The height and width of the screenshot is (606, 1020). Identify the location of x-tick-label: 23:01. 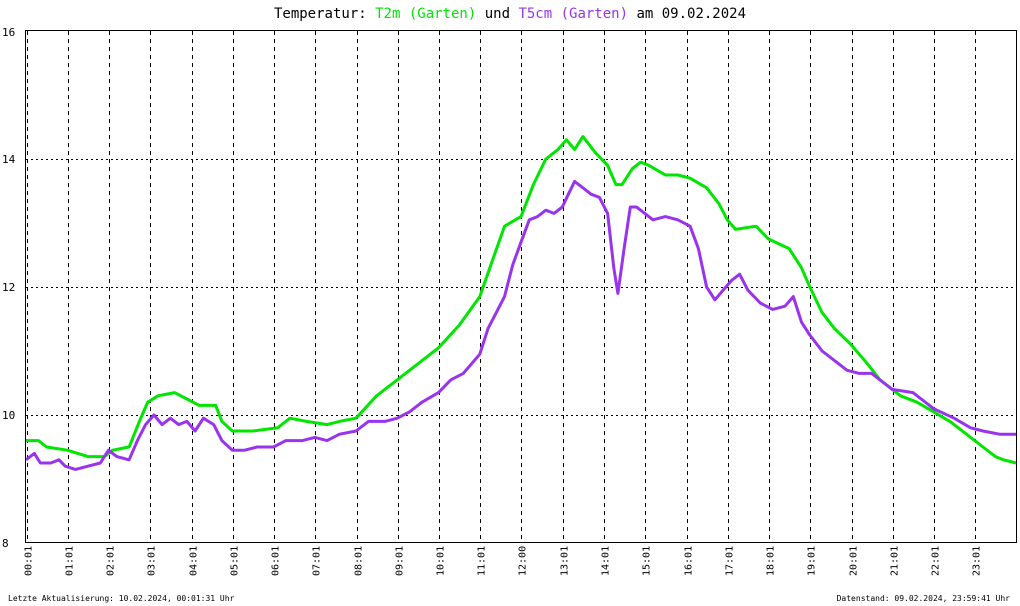
(977, 561).